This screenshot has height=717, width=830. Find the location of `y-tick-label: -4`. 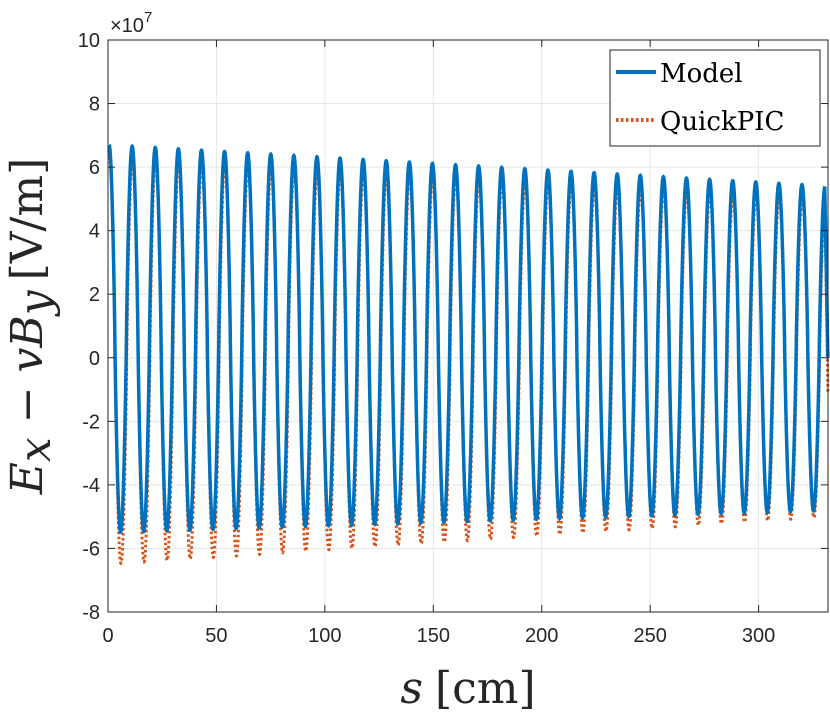

y-tick-label: -4 is located at coordinates (91, 486).